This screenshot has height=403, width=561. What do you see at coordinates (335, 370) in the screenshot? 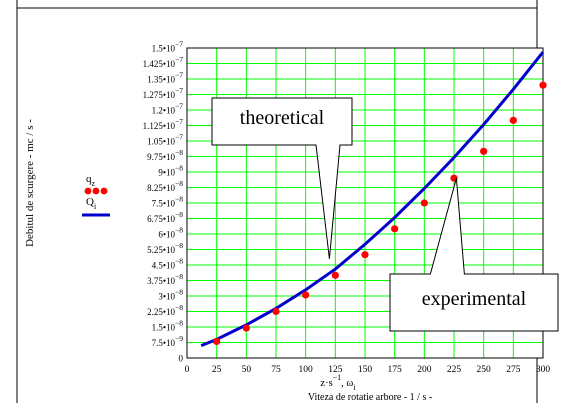
I see `x-tick-label: 125` at bounding box center [335, 370].